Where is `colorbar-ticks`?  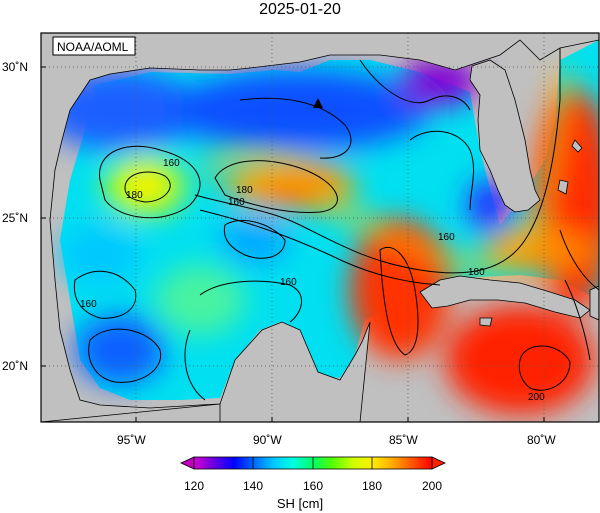 colorbar-ticks is located at coordinates (313, 463).